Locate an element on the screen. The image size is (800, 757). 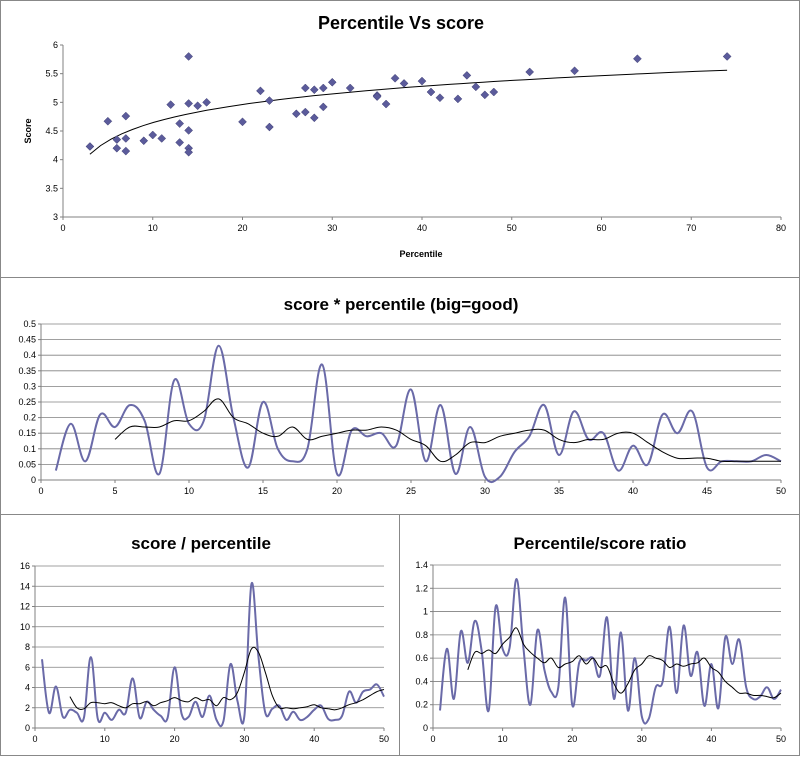
y-tick-label: 0.25 is located at coordinates (27, 402).